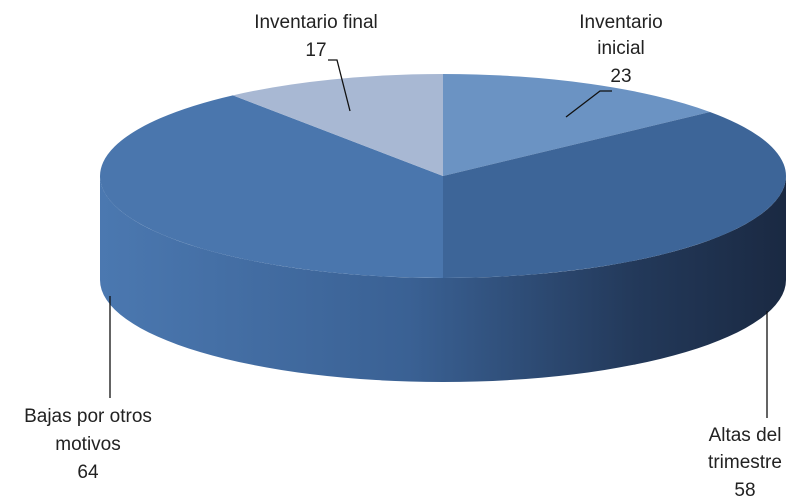 This screenshot has width=796, height=498. I want to click on data-label-name-3: motivos, so click(87, 444).